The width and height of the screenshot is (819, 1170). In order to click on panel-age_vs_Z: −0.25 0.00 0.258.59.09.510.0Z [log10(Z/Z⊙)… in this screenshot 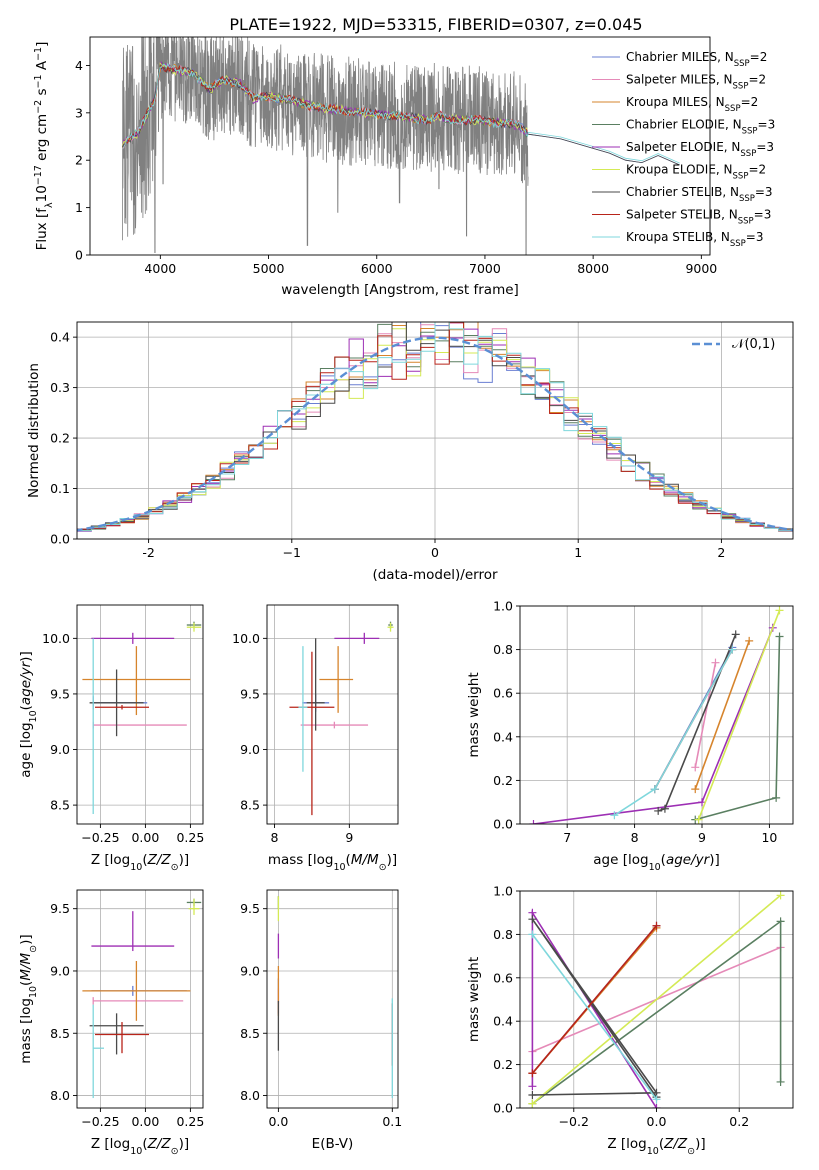, I will do `click(111, 738)`.